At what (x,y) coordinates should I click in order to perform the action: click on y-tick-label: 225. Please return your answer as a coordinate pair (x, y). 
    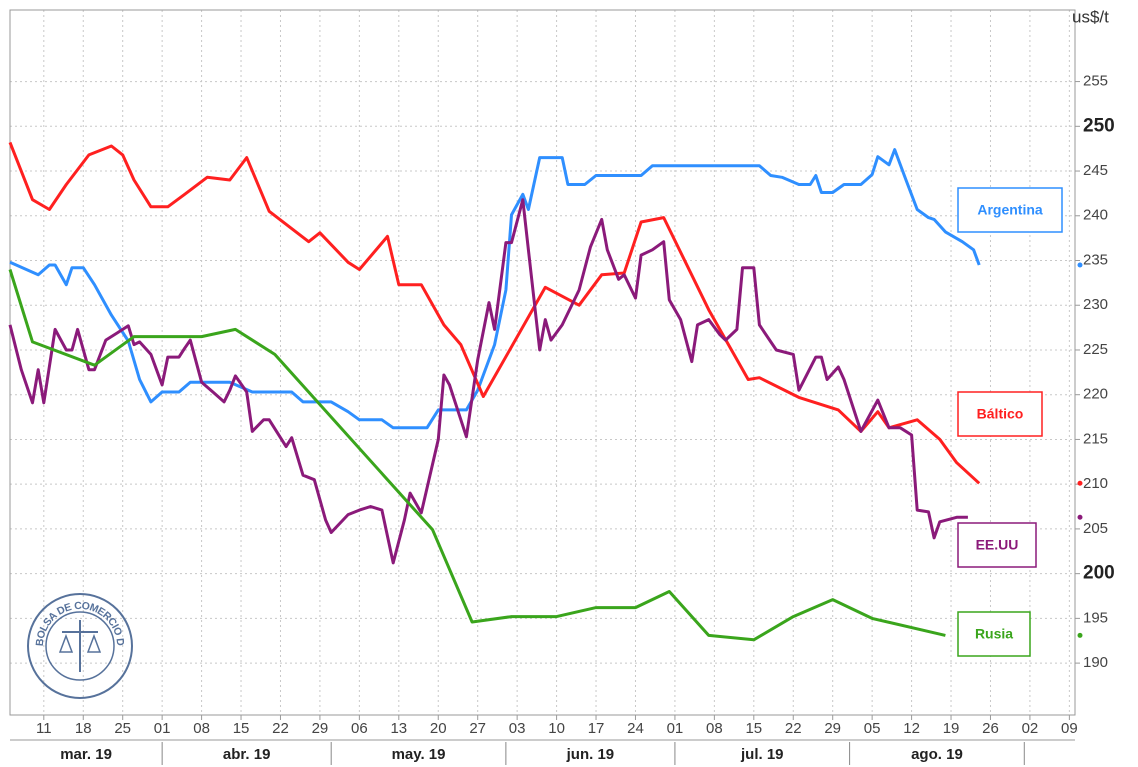
    Looking at the image, I should click on (1095, 349).